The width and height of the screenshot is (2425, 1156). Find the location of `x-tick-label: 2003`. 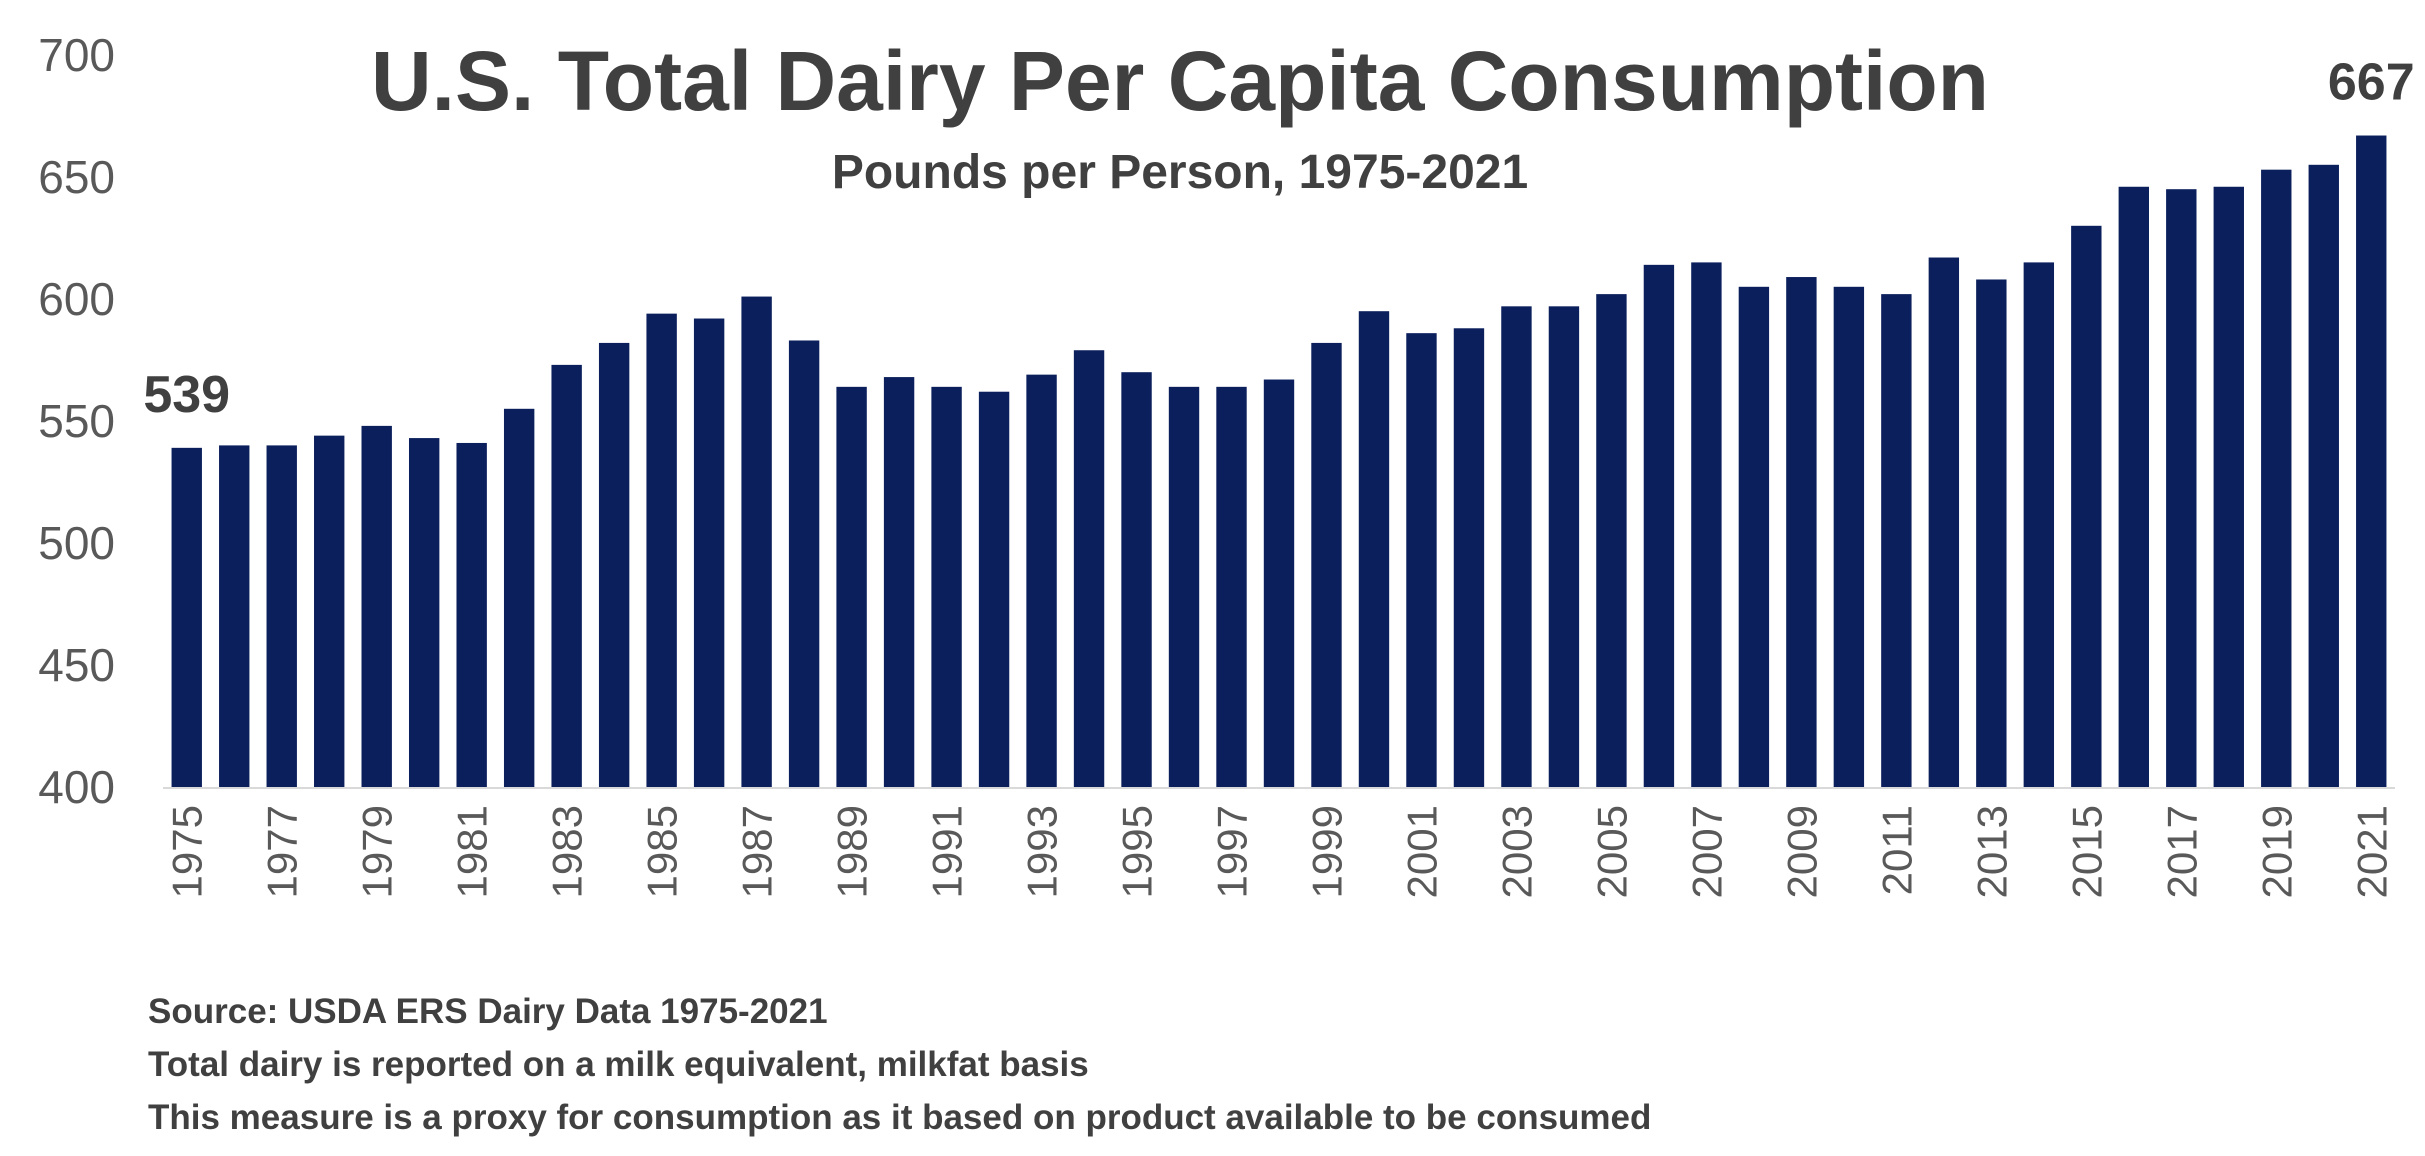

x-tick-label: 2003 is located at coordinates (1516, 851).